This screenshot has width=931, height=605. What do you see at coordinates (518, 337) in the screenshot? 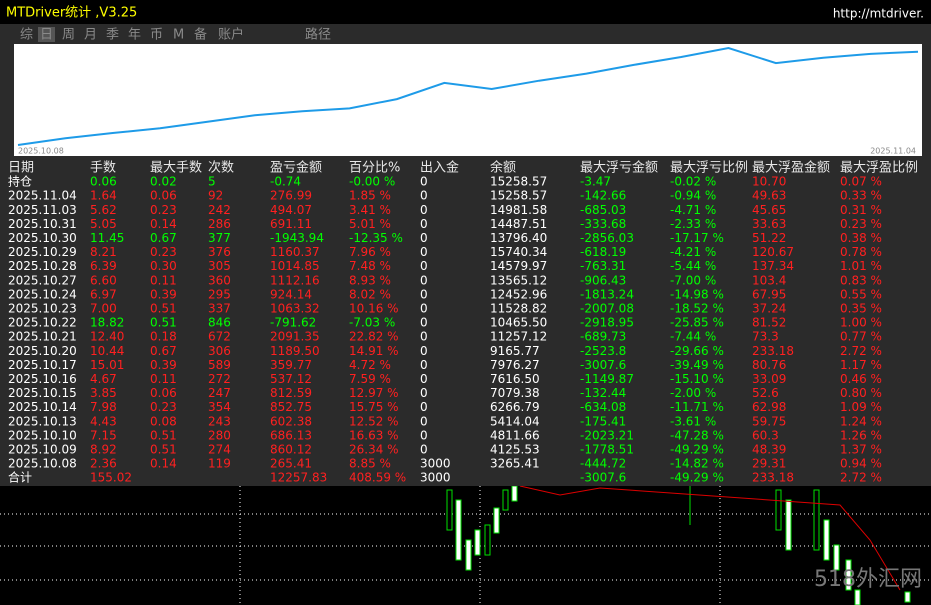
I see `cell: 11257.12` at bounding box center [518, 337].